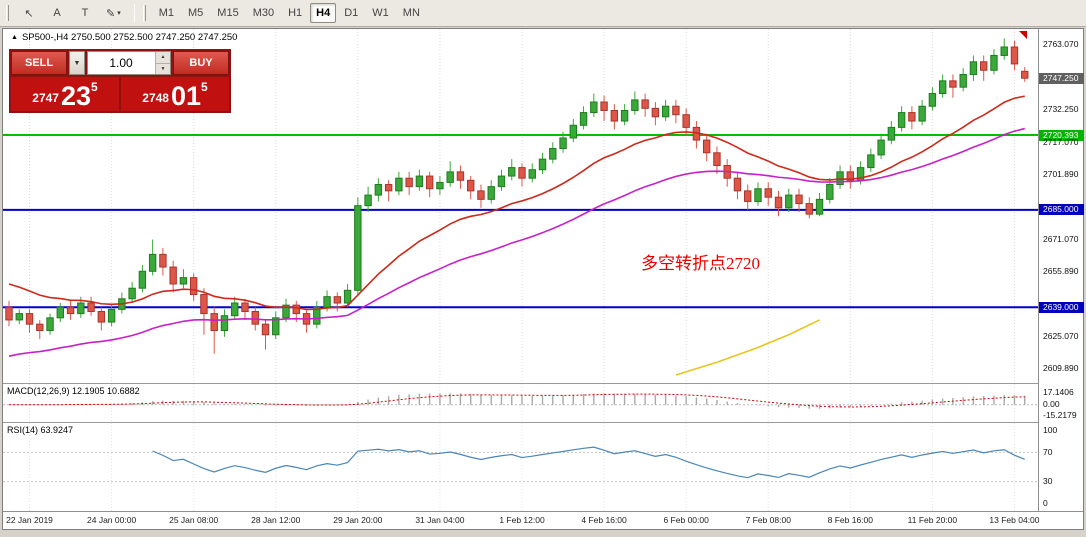 The image size is (1086, 537). What do you see at coordinates (196, 13) in the screenshot?
I see `timeframe-button-m5: M5` at bounding box center [196, 13].